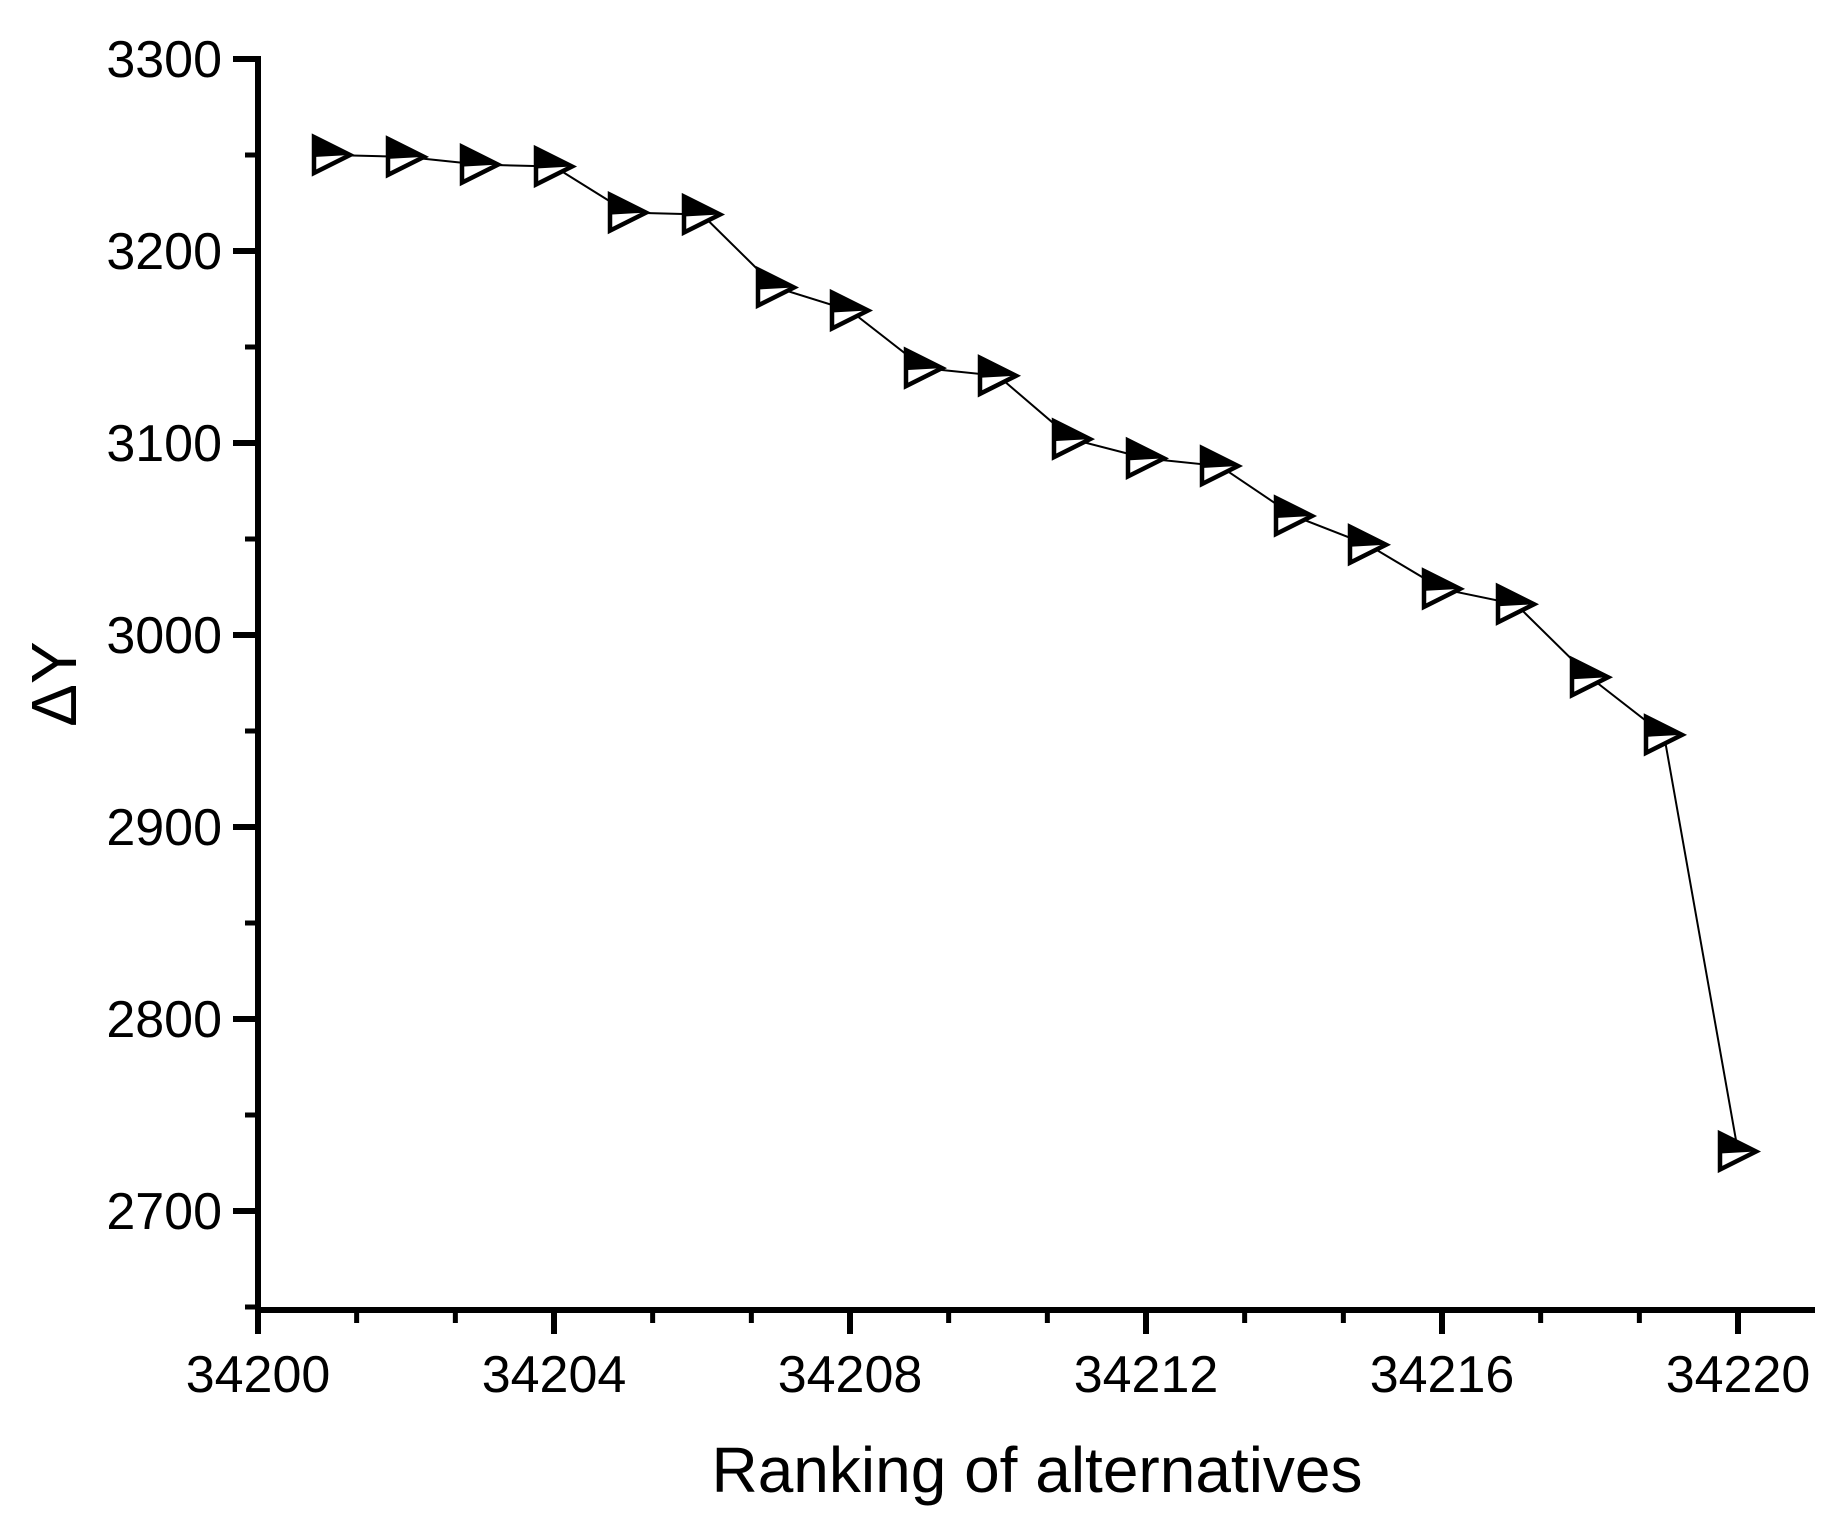 The width and height of the screenshot is (1837, 1528). I want to click on y-tick-label: 2900, so click(164, 828).